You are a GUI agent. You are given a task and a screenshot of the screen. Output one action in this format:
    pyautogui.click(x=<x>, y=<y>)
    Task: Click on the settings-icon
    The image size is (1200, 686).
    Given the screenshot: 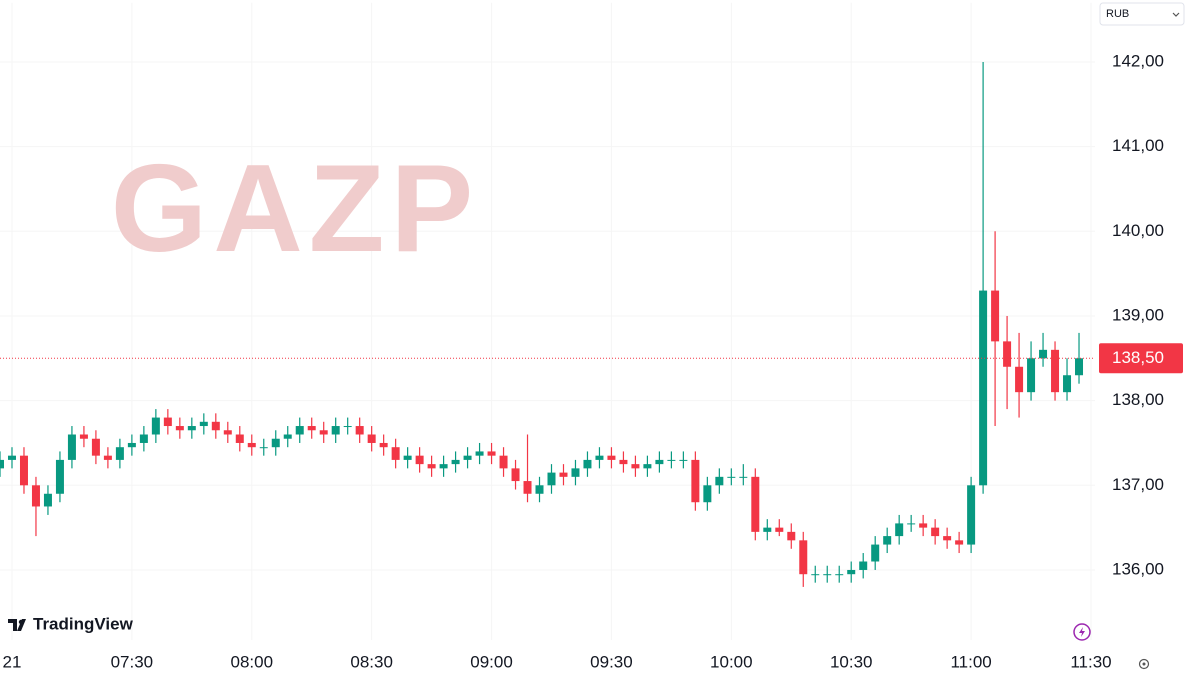 What is the action you would take?
    pyautogui.click(x=1144, y=664)
    